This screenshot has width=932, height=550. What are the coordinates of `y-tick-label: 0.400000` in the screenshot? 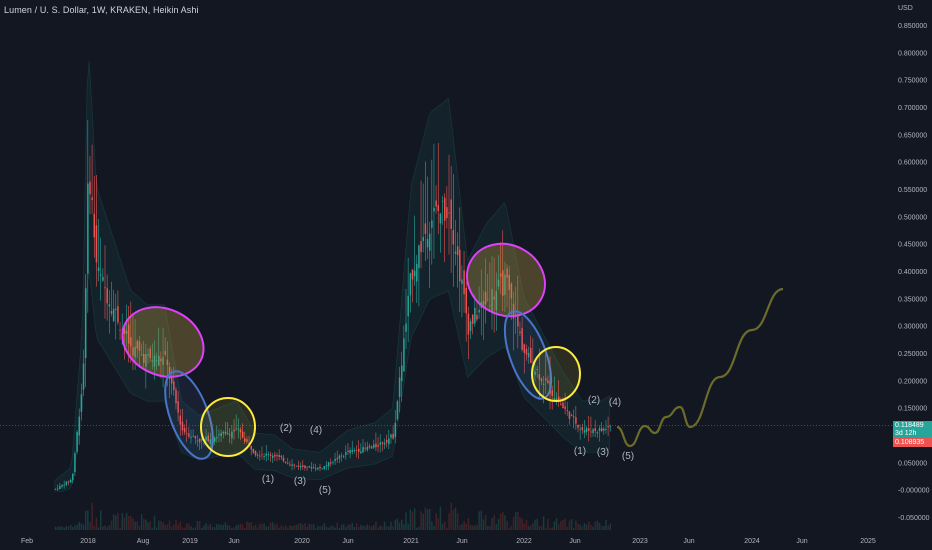 It's located at (912, 272).